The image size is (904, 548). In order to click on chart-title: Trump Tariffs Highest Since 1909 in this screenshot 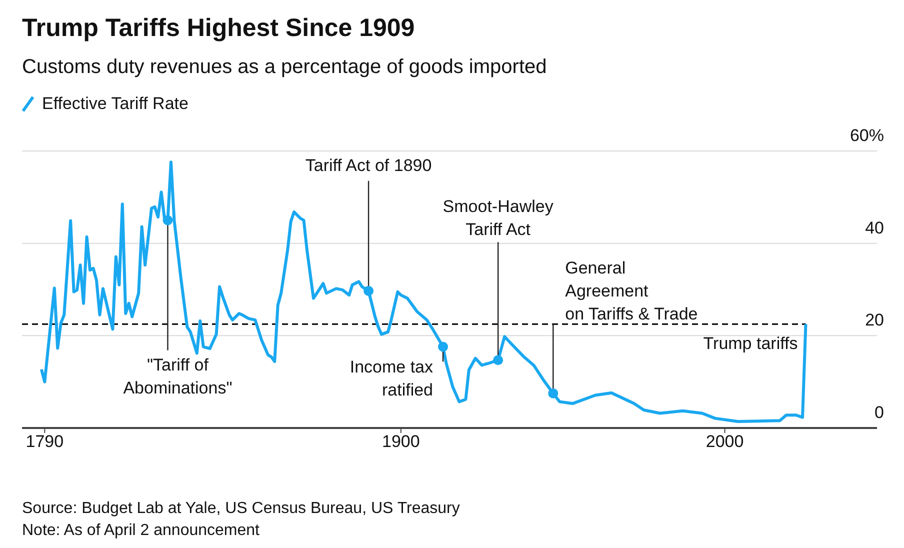, I will do `click(218, 28)`.